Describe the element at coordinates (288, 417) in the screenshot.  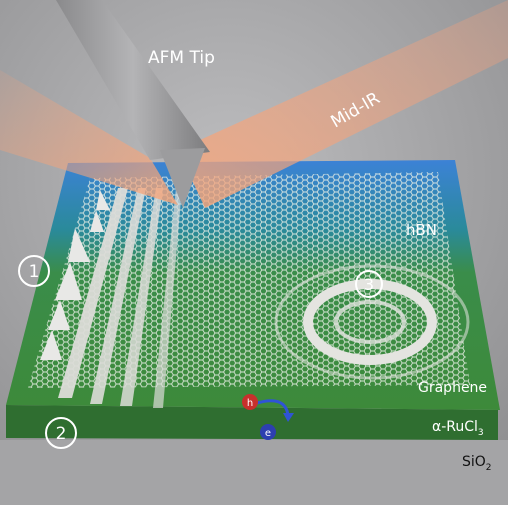
I see `transfer-arrow-head` at that location.